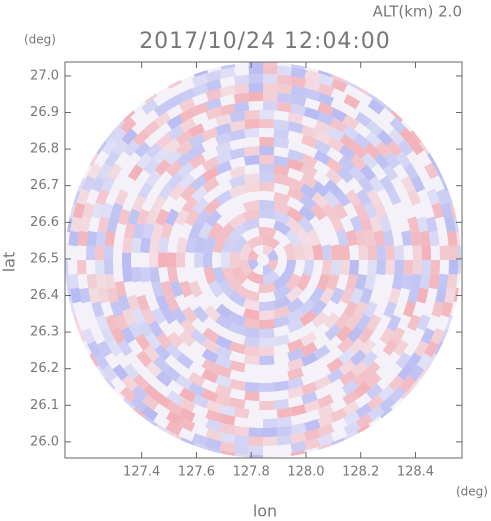 The height and width of the screenshot is (521, 491). Describe the element at coordinates (141, 472) in the screenshot. I see `x-tick-label: 127.4` at that location.